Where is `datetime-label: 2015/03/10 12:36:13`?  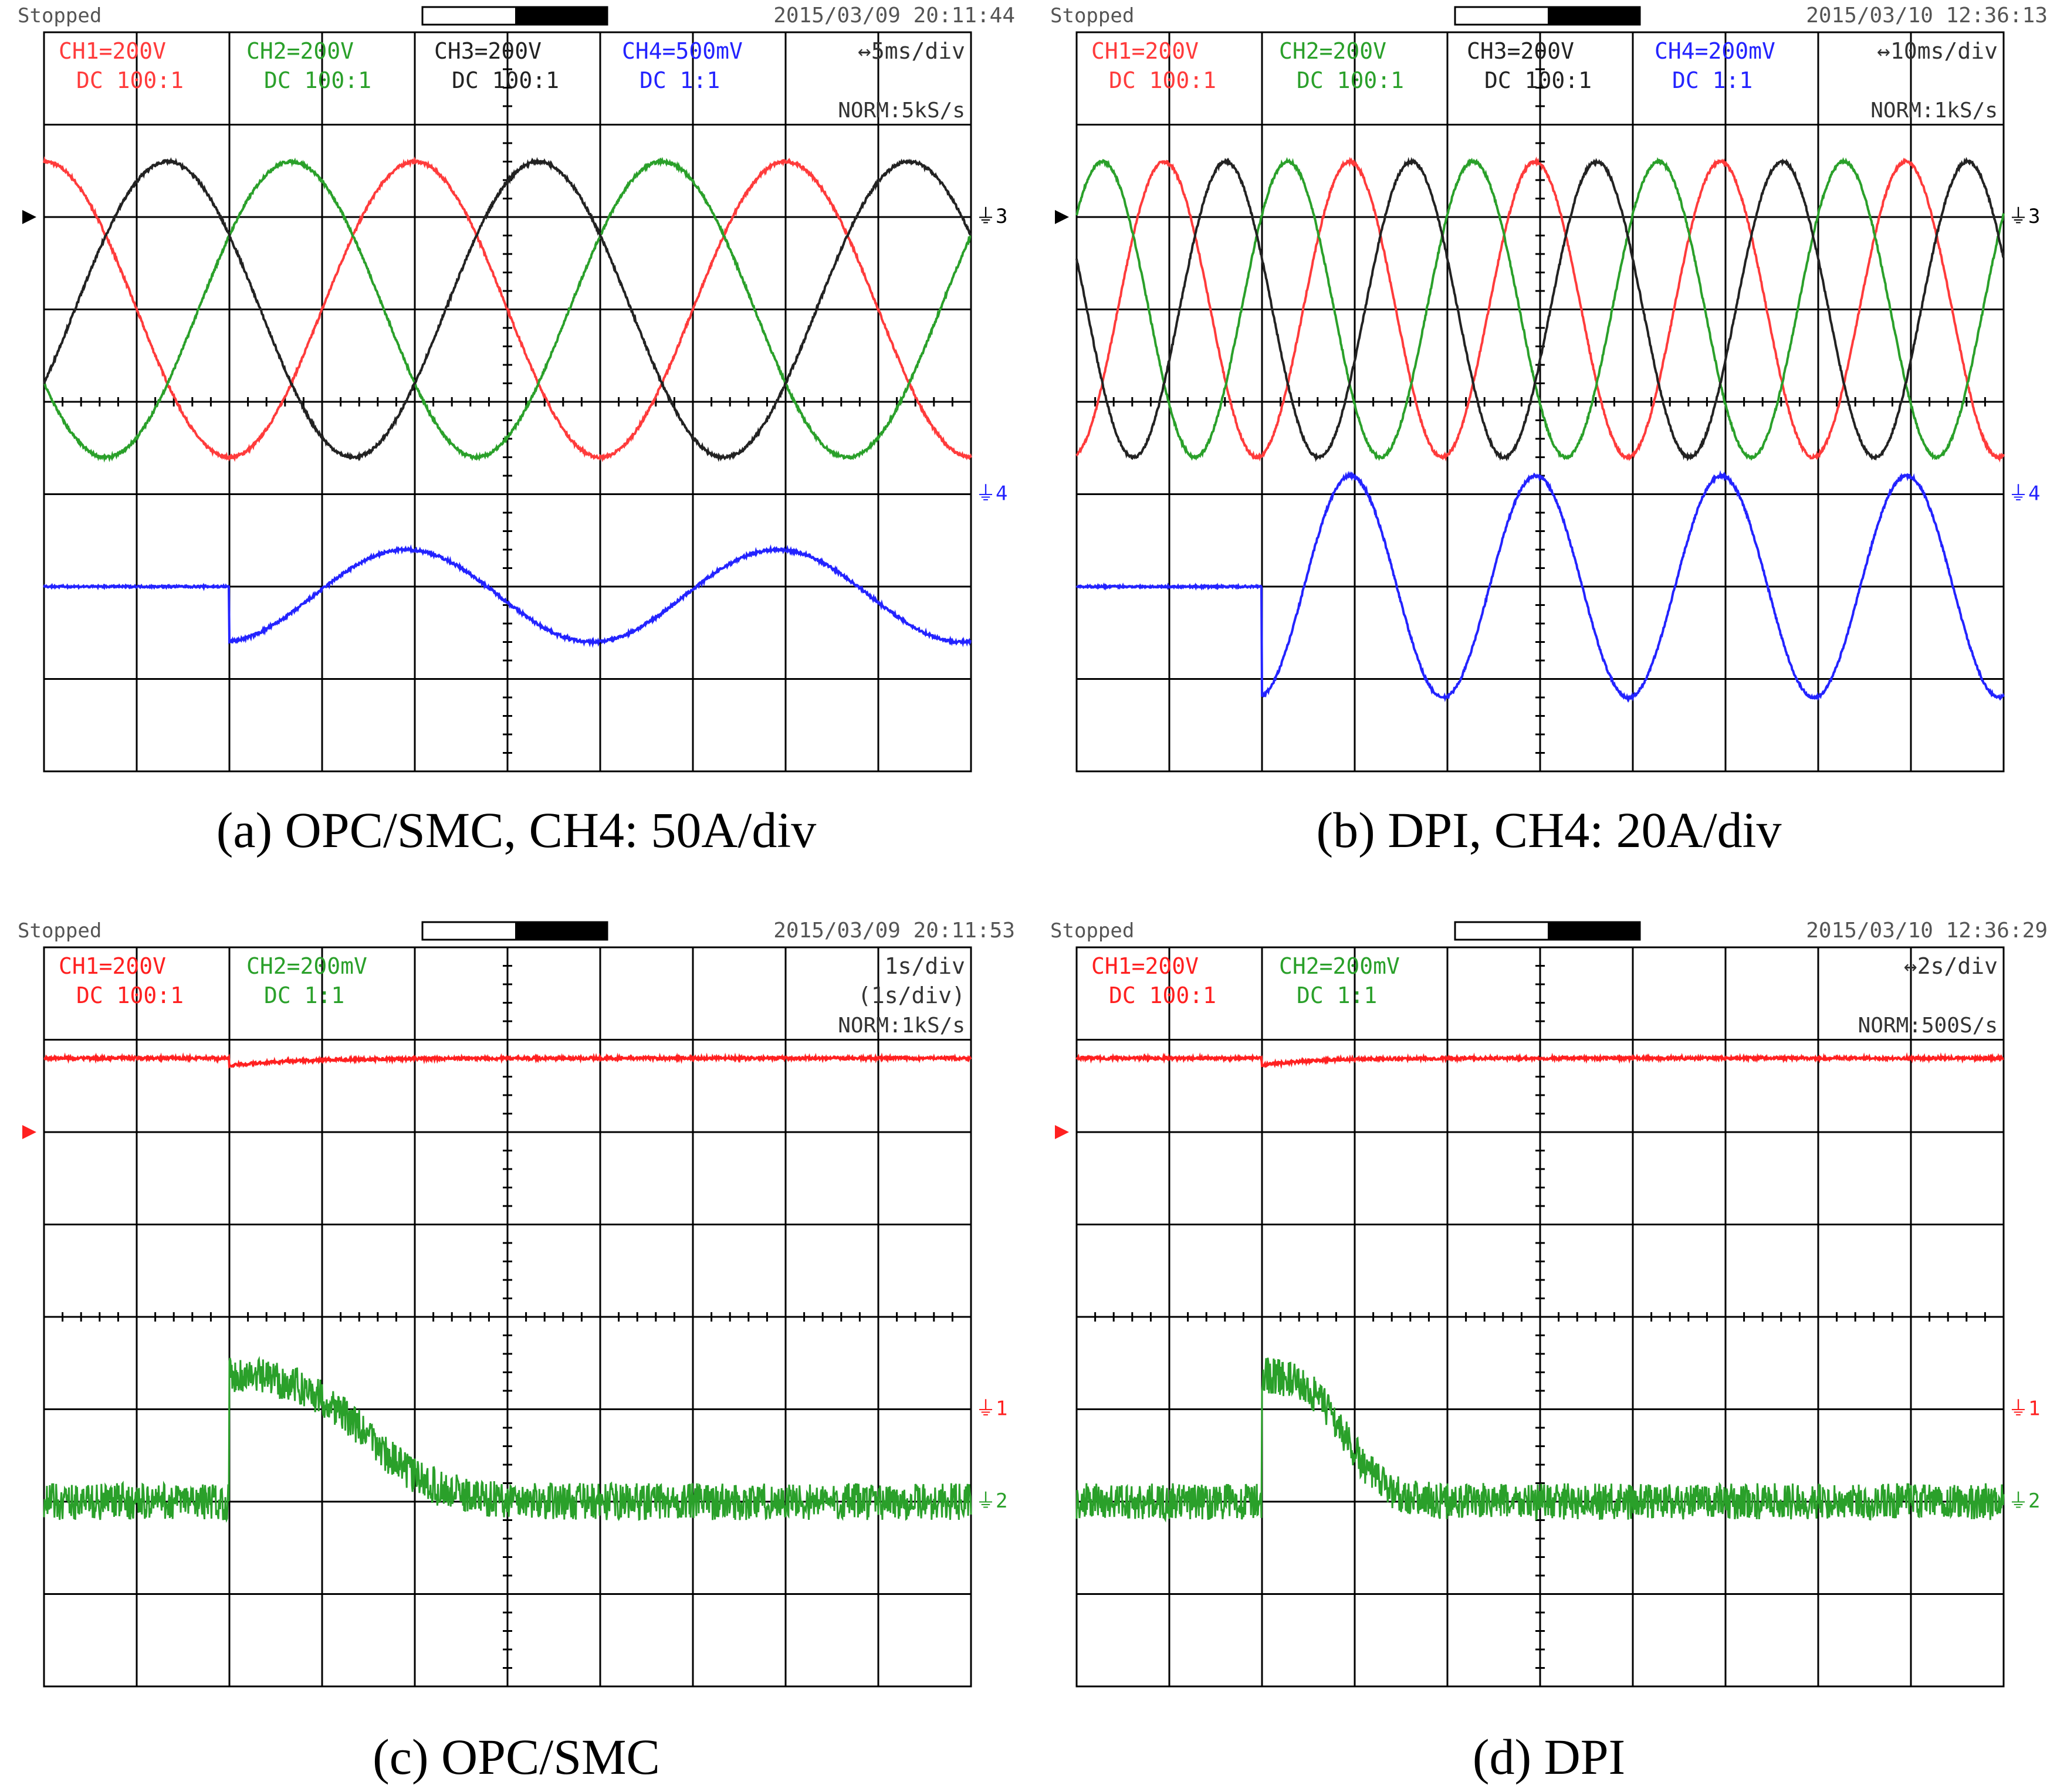
datetime-label: 2015/03/10 12:36:13 is located at coordinates (1927, 16).